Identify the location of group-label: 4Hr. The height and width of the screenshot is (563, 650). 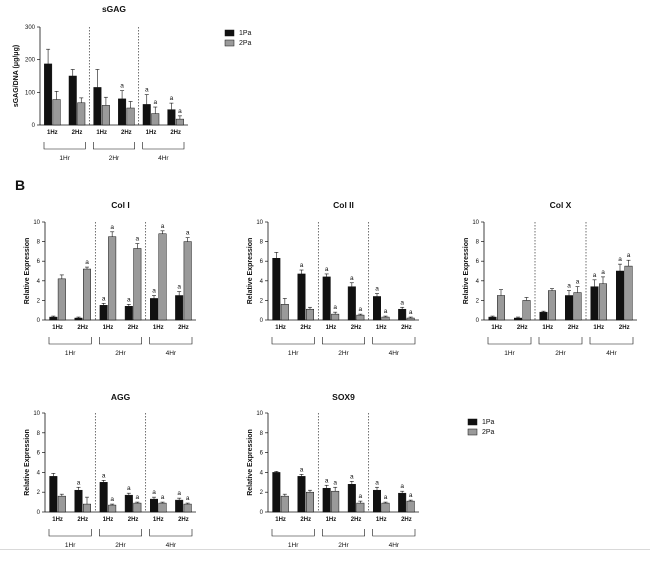
(611, 353).